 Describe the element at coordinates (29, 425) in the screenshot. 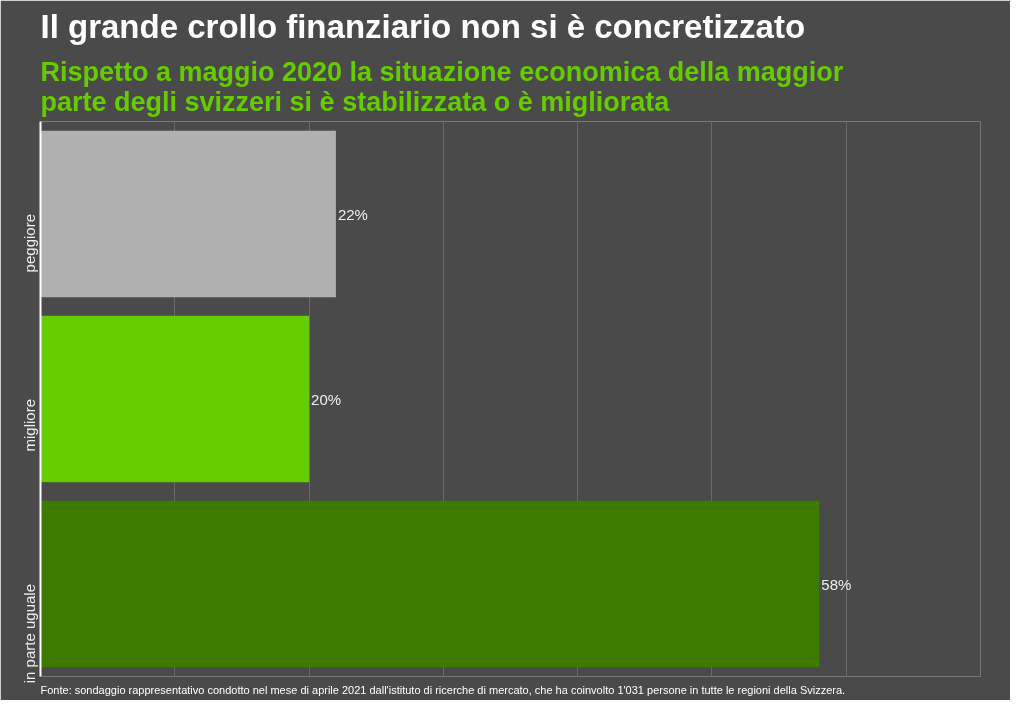

I see `y-tick-label: migliore` at that location.